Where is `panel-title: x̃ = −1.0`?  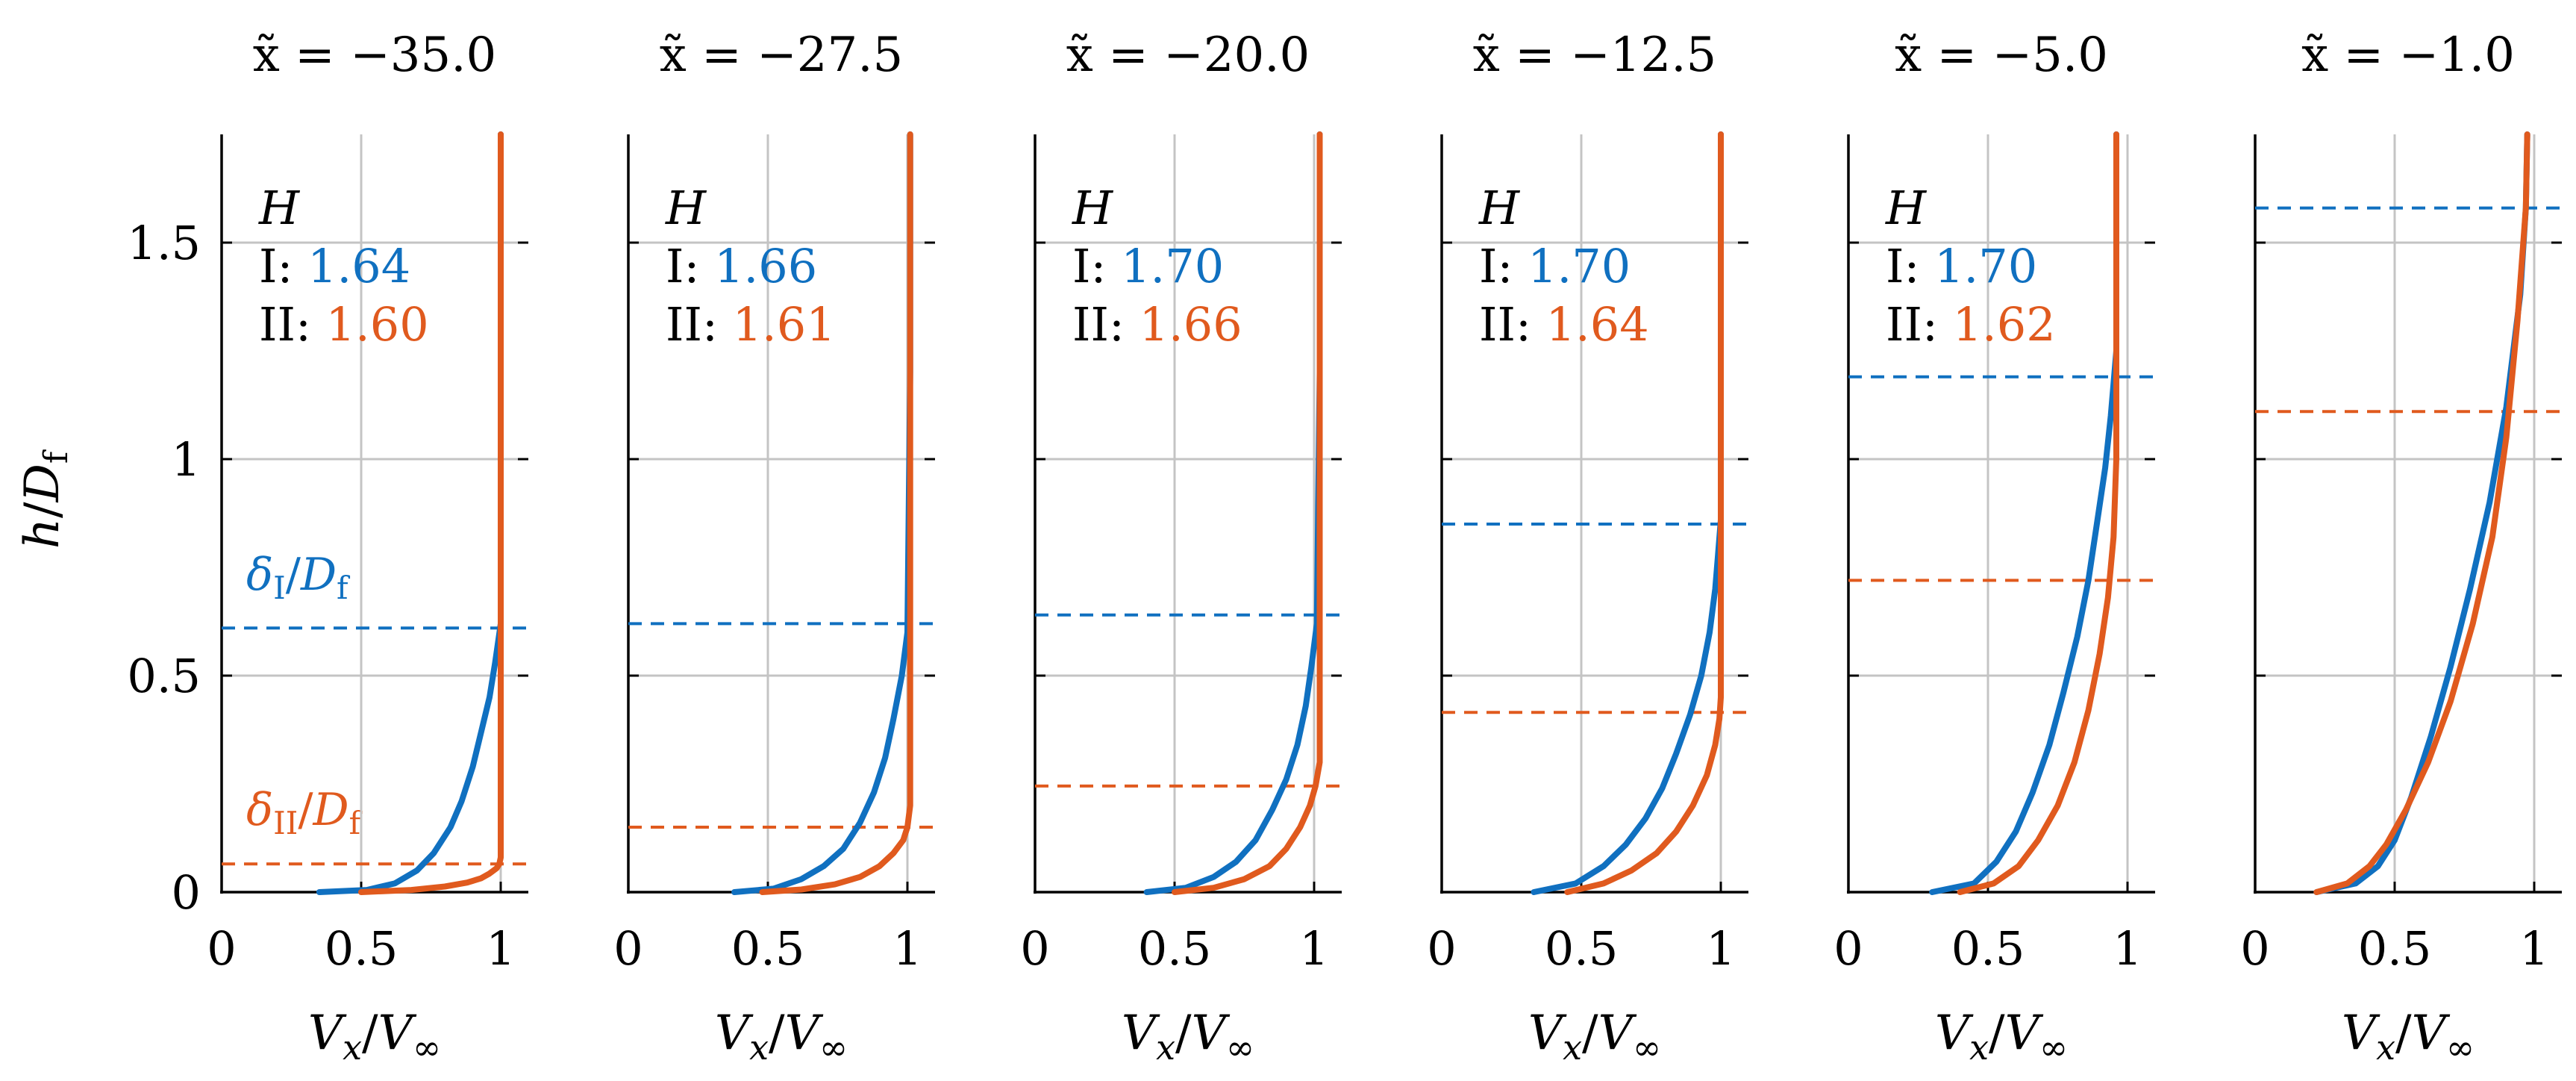
panel-title: x̃ = −1.0 is located at coordinates (2408, 55).